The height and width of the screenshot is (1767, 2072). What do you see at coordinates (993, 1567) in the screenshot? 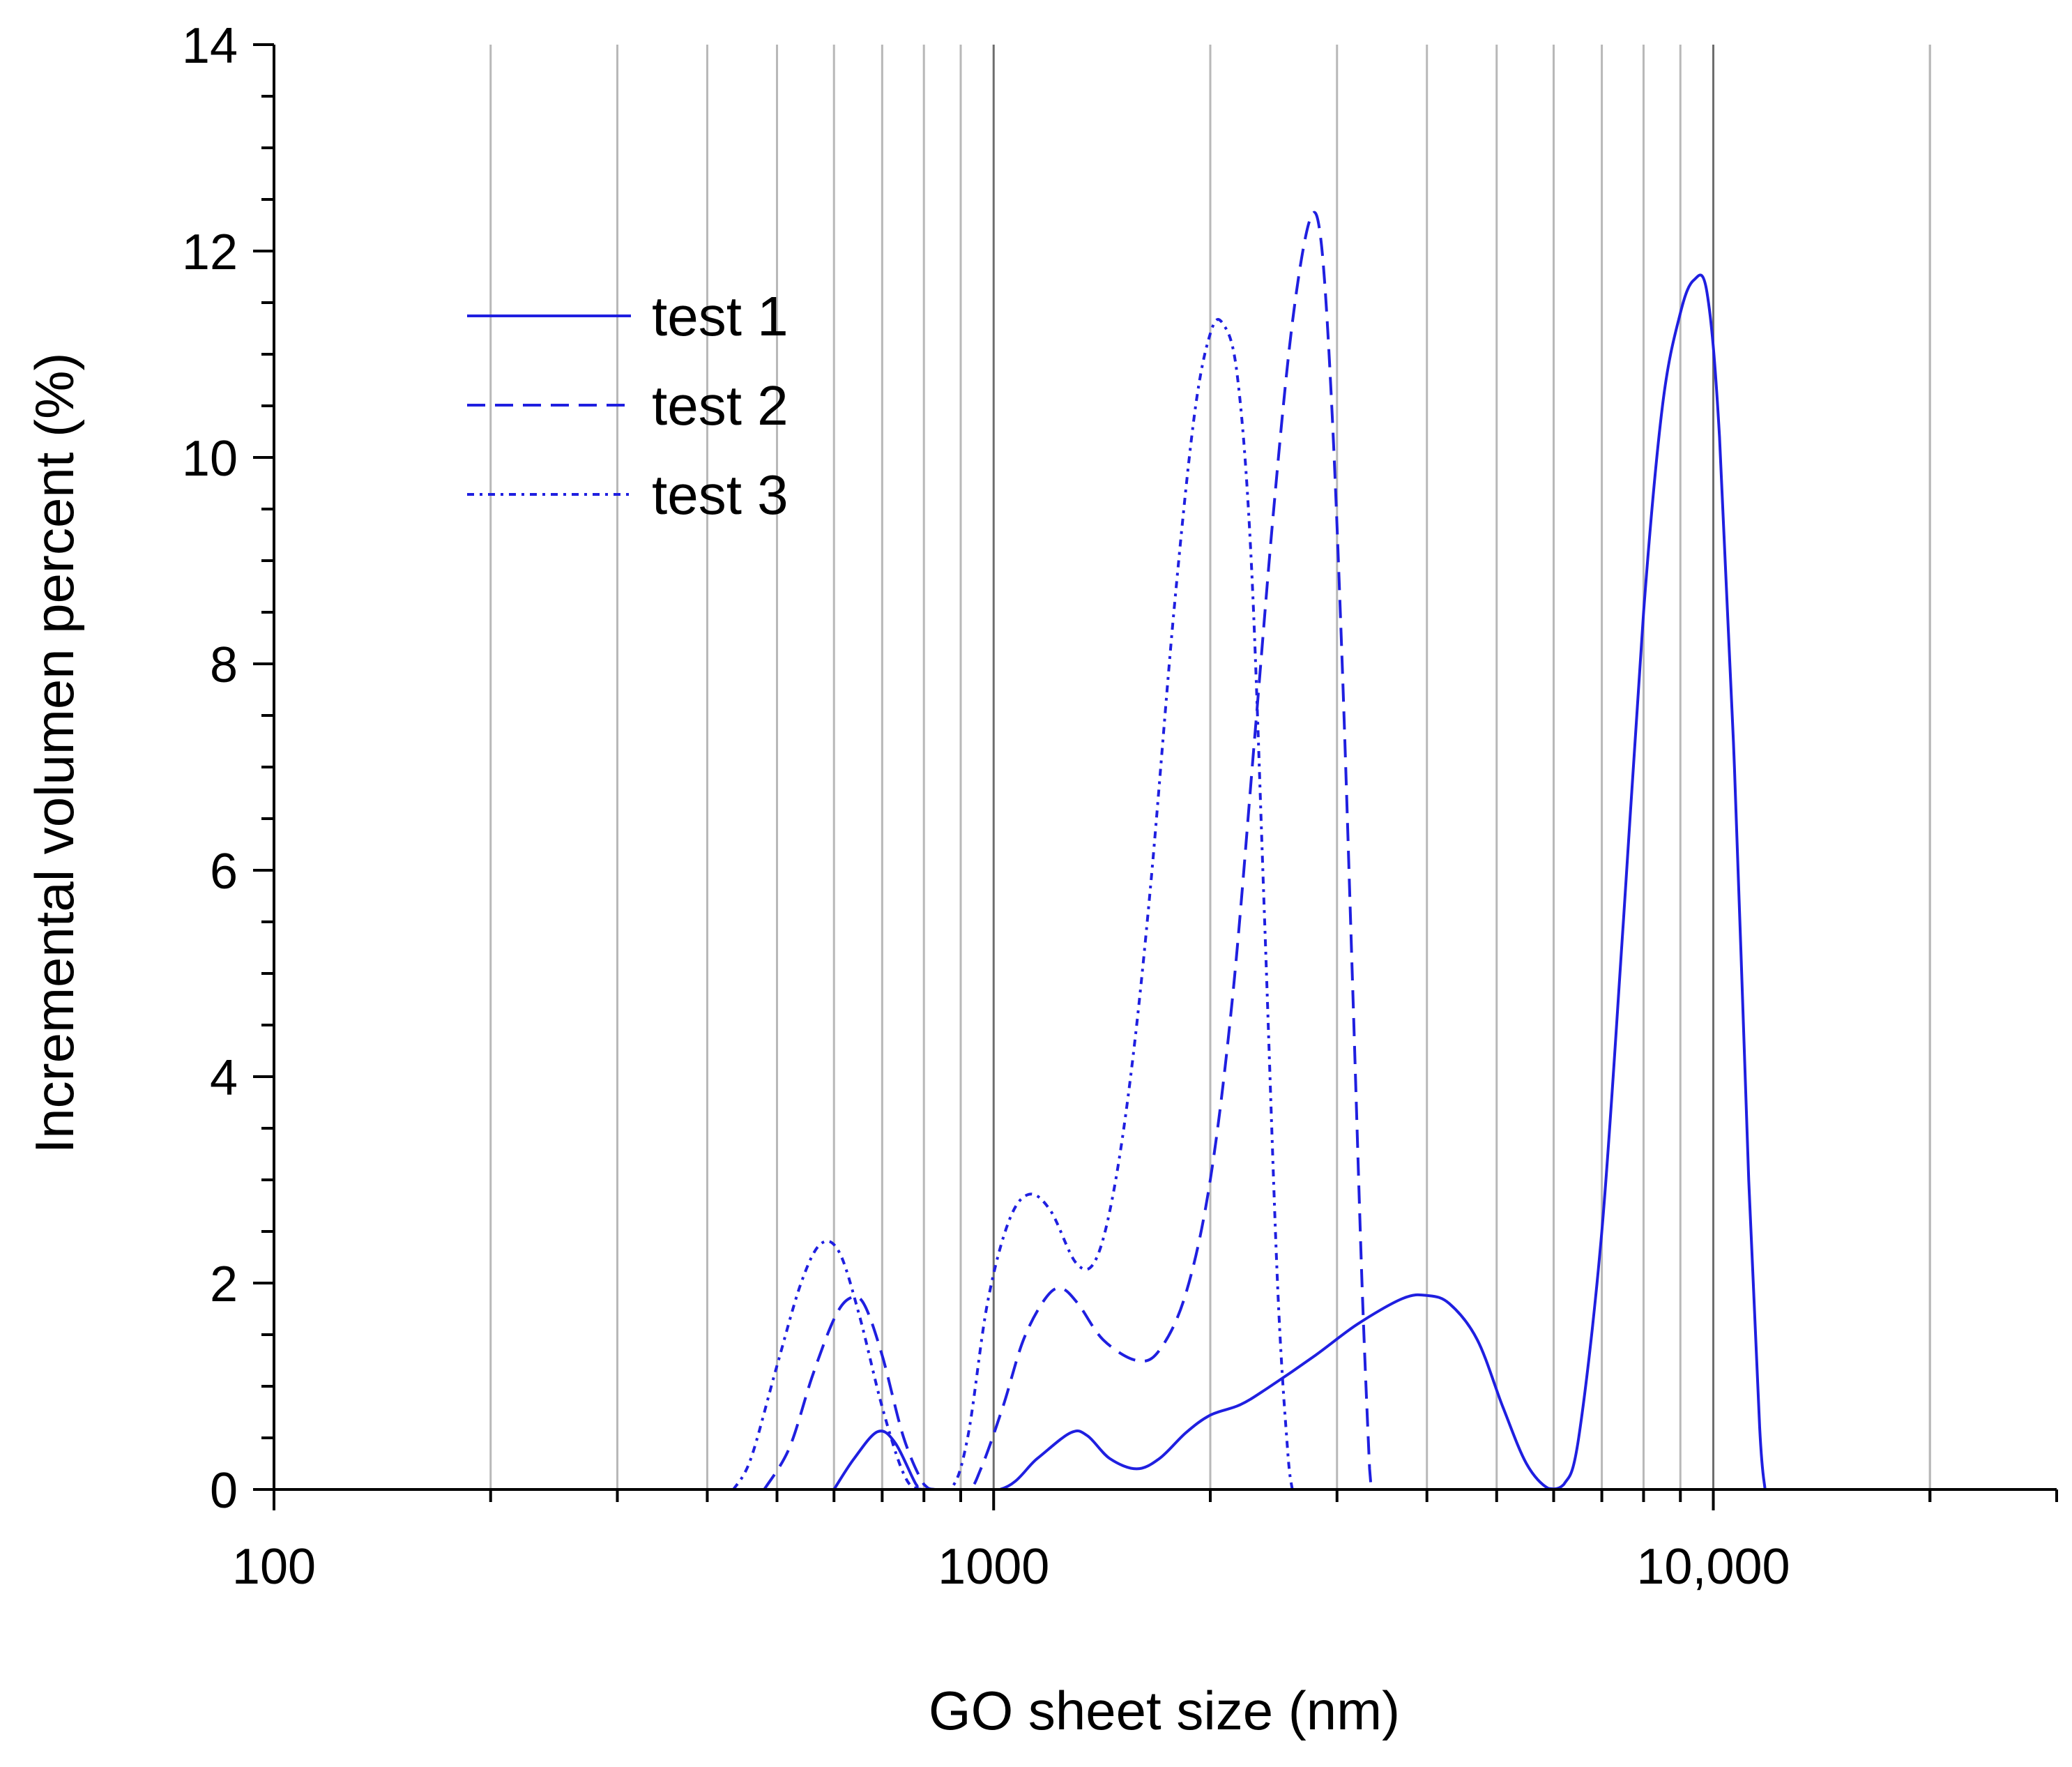
I see `x-tick-label: 1000` at bounding box center [993, 1567].